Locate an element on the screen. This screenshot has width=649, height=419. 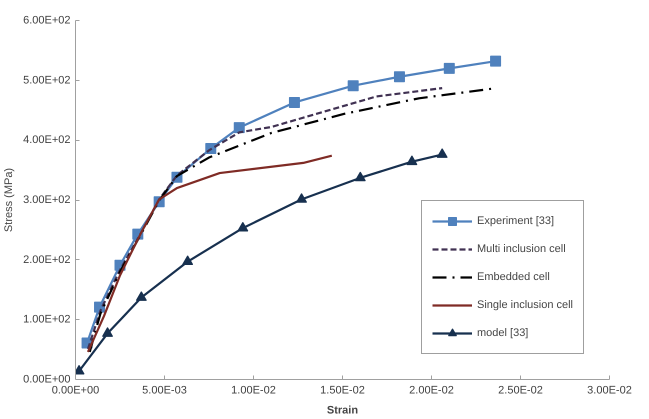
x-tick-label: 3.00E-02 is located at coordinates (609, 390).